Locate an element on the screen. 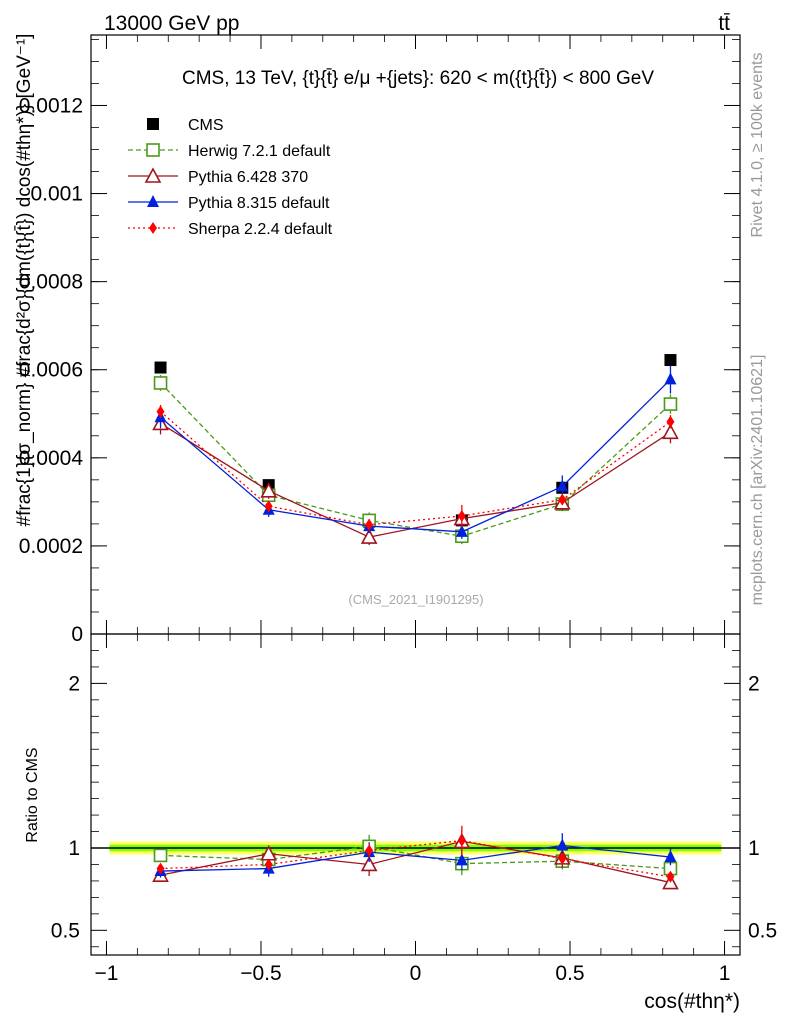 This screenshot has height=1024, width=786. x-tick-label: 0 is located at coordinates (416, 973).